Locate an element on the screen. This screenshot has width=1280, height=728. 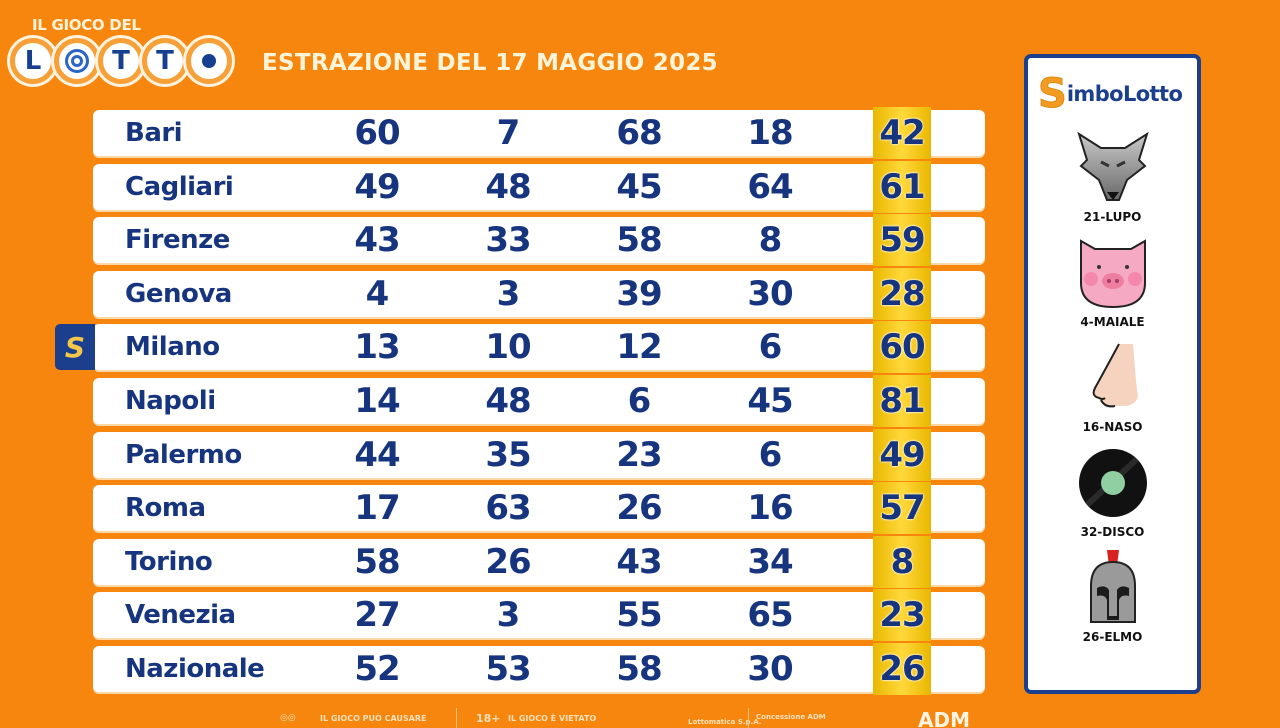
number-2: 53 is located at coordinates (508, 668).